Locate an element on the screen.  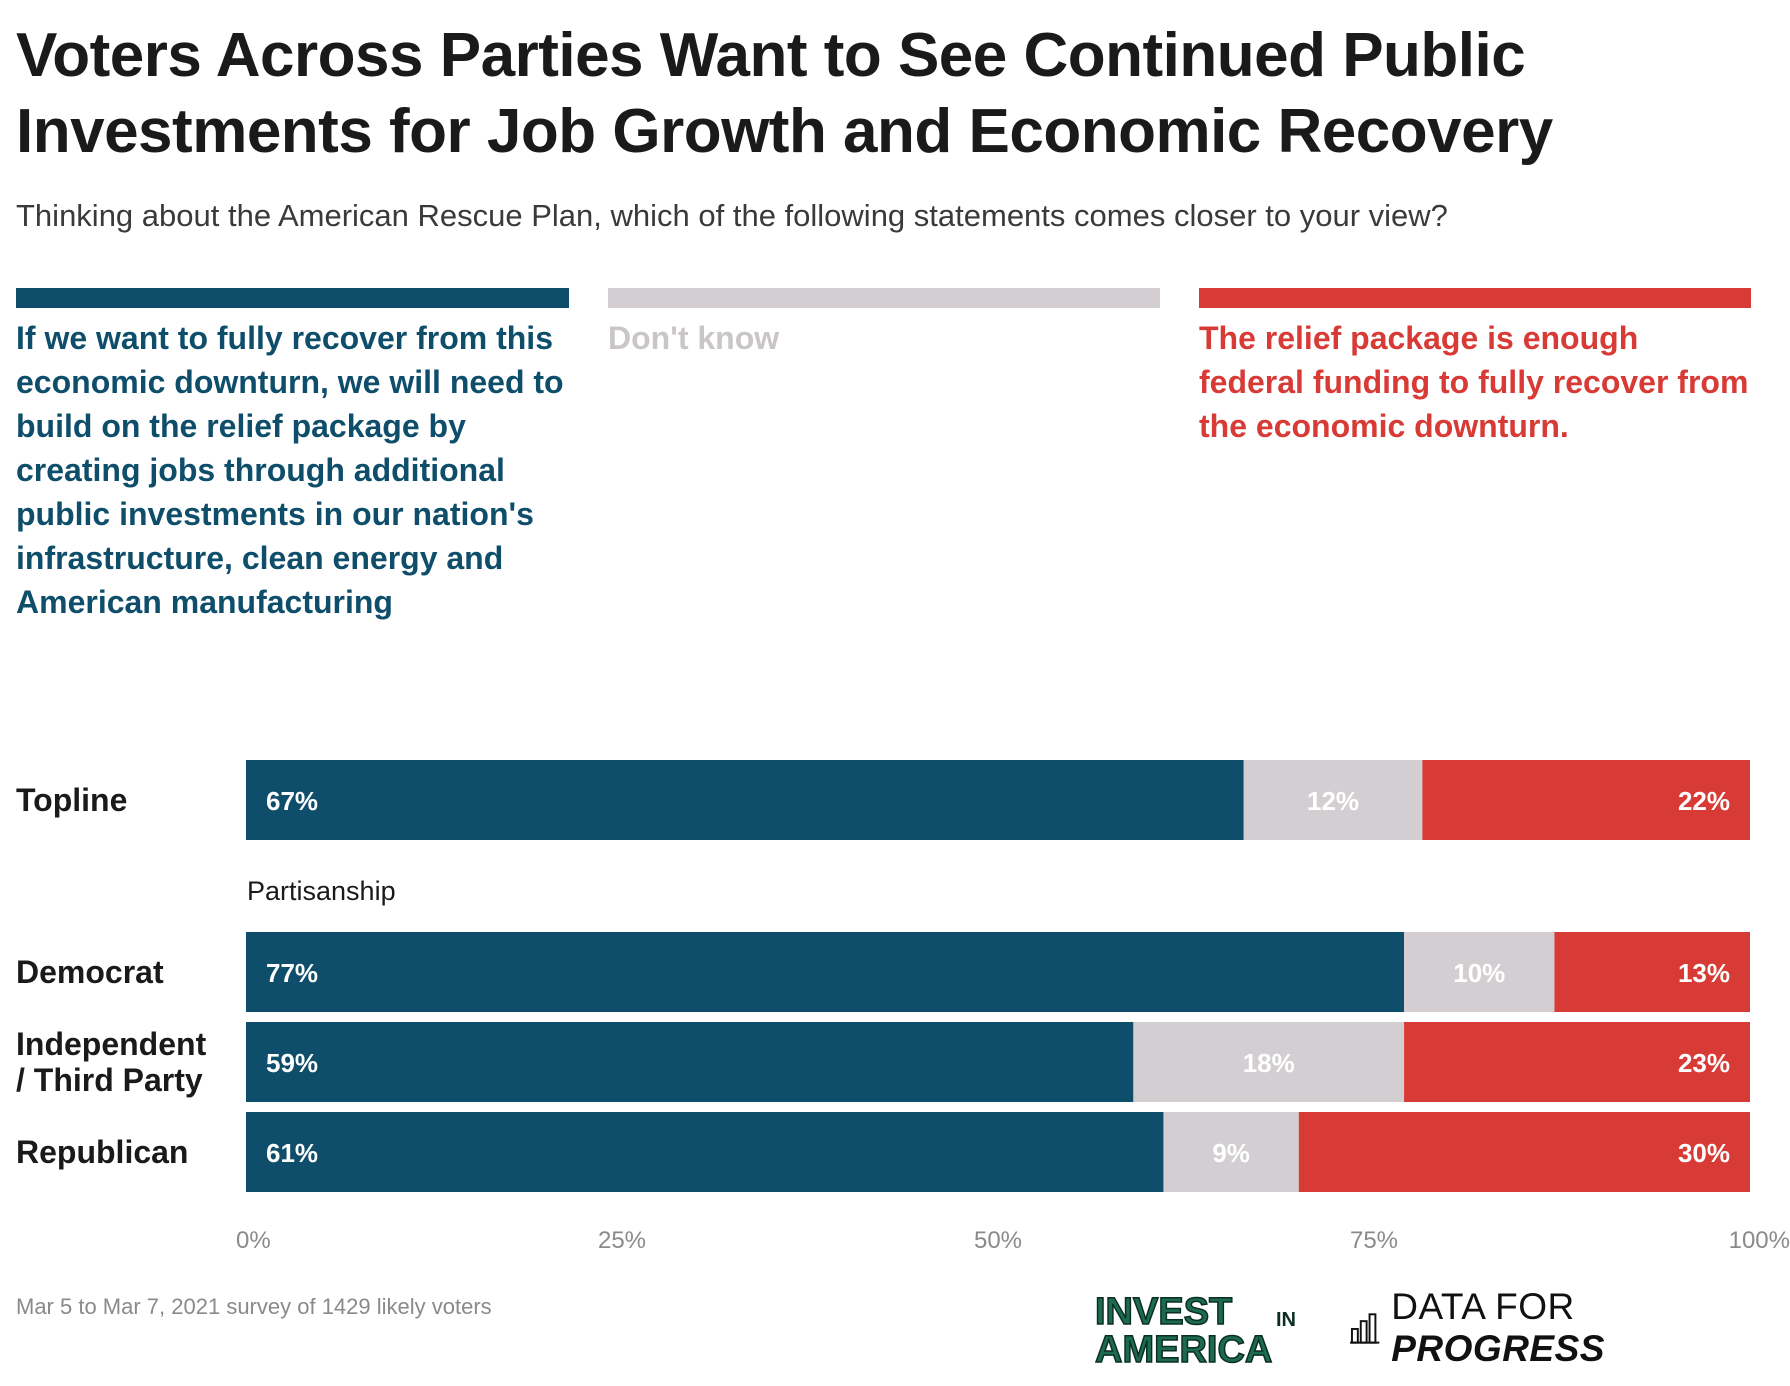
legend-item-dont-know: Don't know is located at coordinates (884, 324).